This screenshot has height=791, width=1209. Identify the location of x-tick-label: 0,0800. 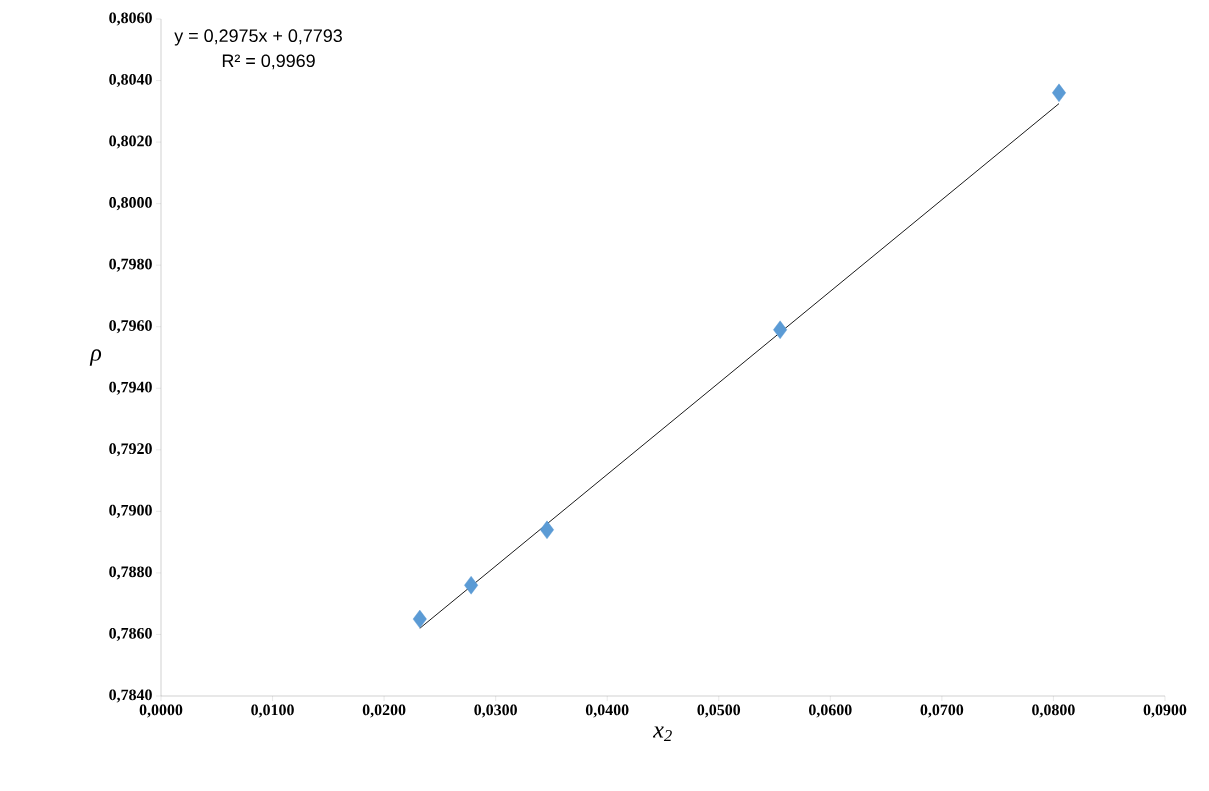
(1053, 711).